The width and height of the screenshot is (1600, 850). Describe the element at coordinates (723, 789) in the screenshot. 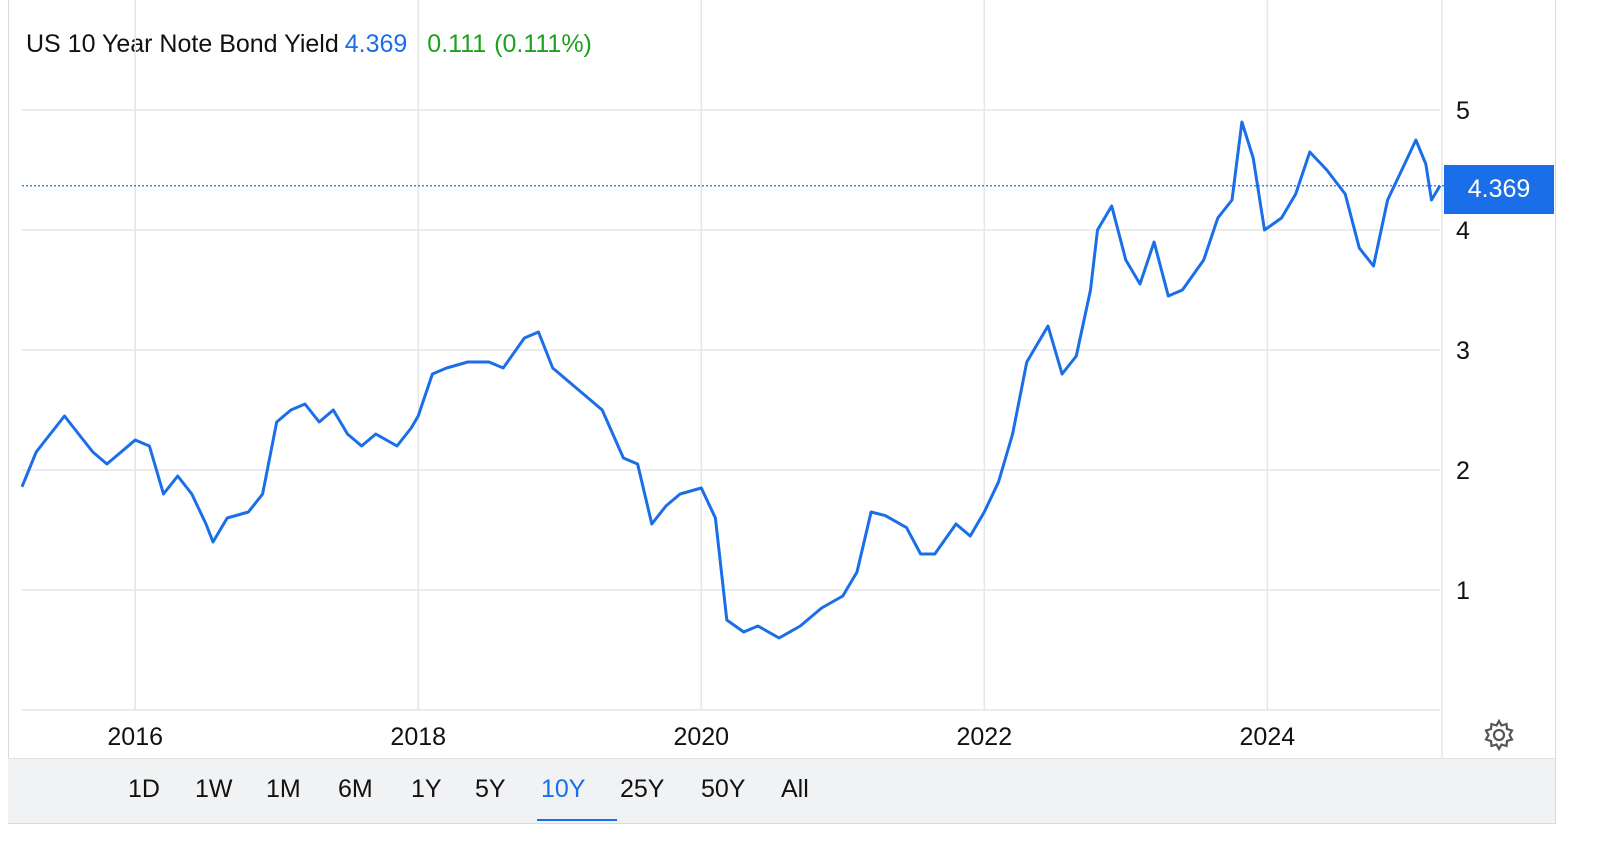

I see `range-button-50y: 50Y` at that location.